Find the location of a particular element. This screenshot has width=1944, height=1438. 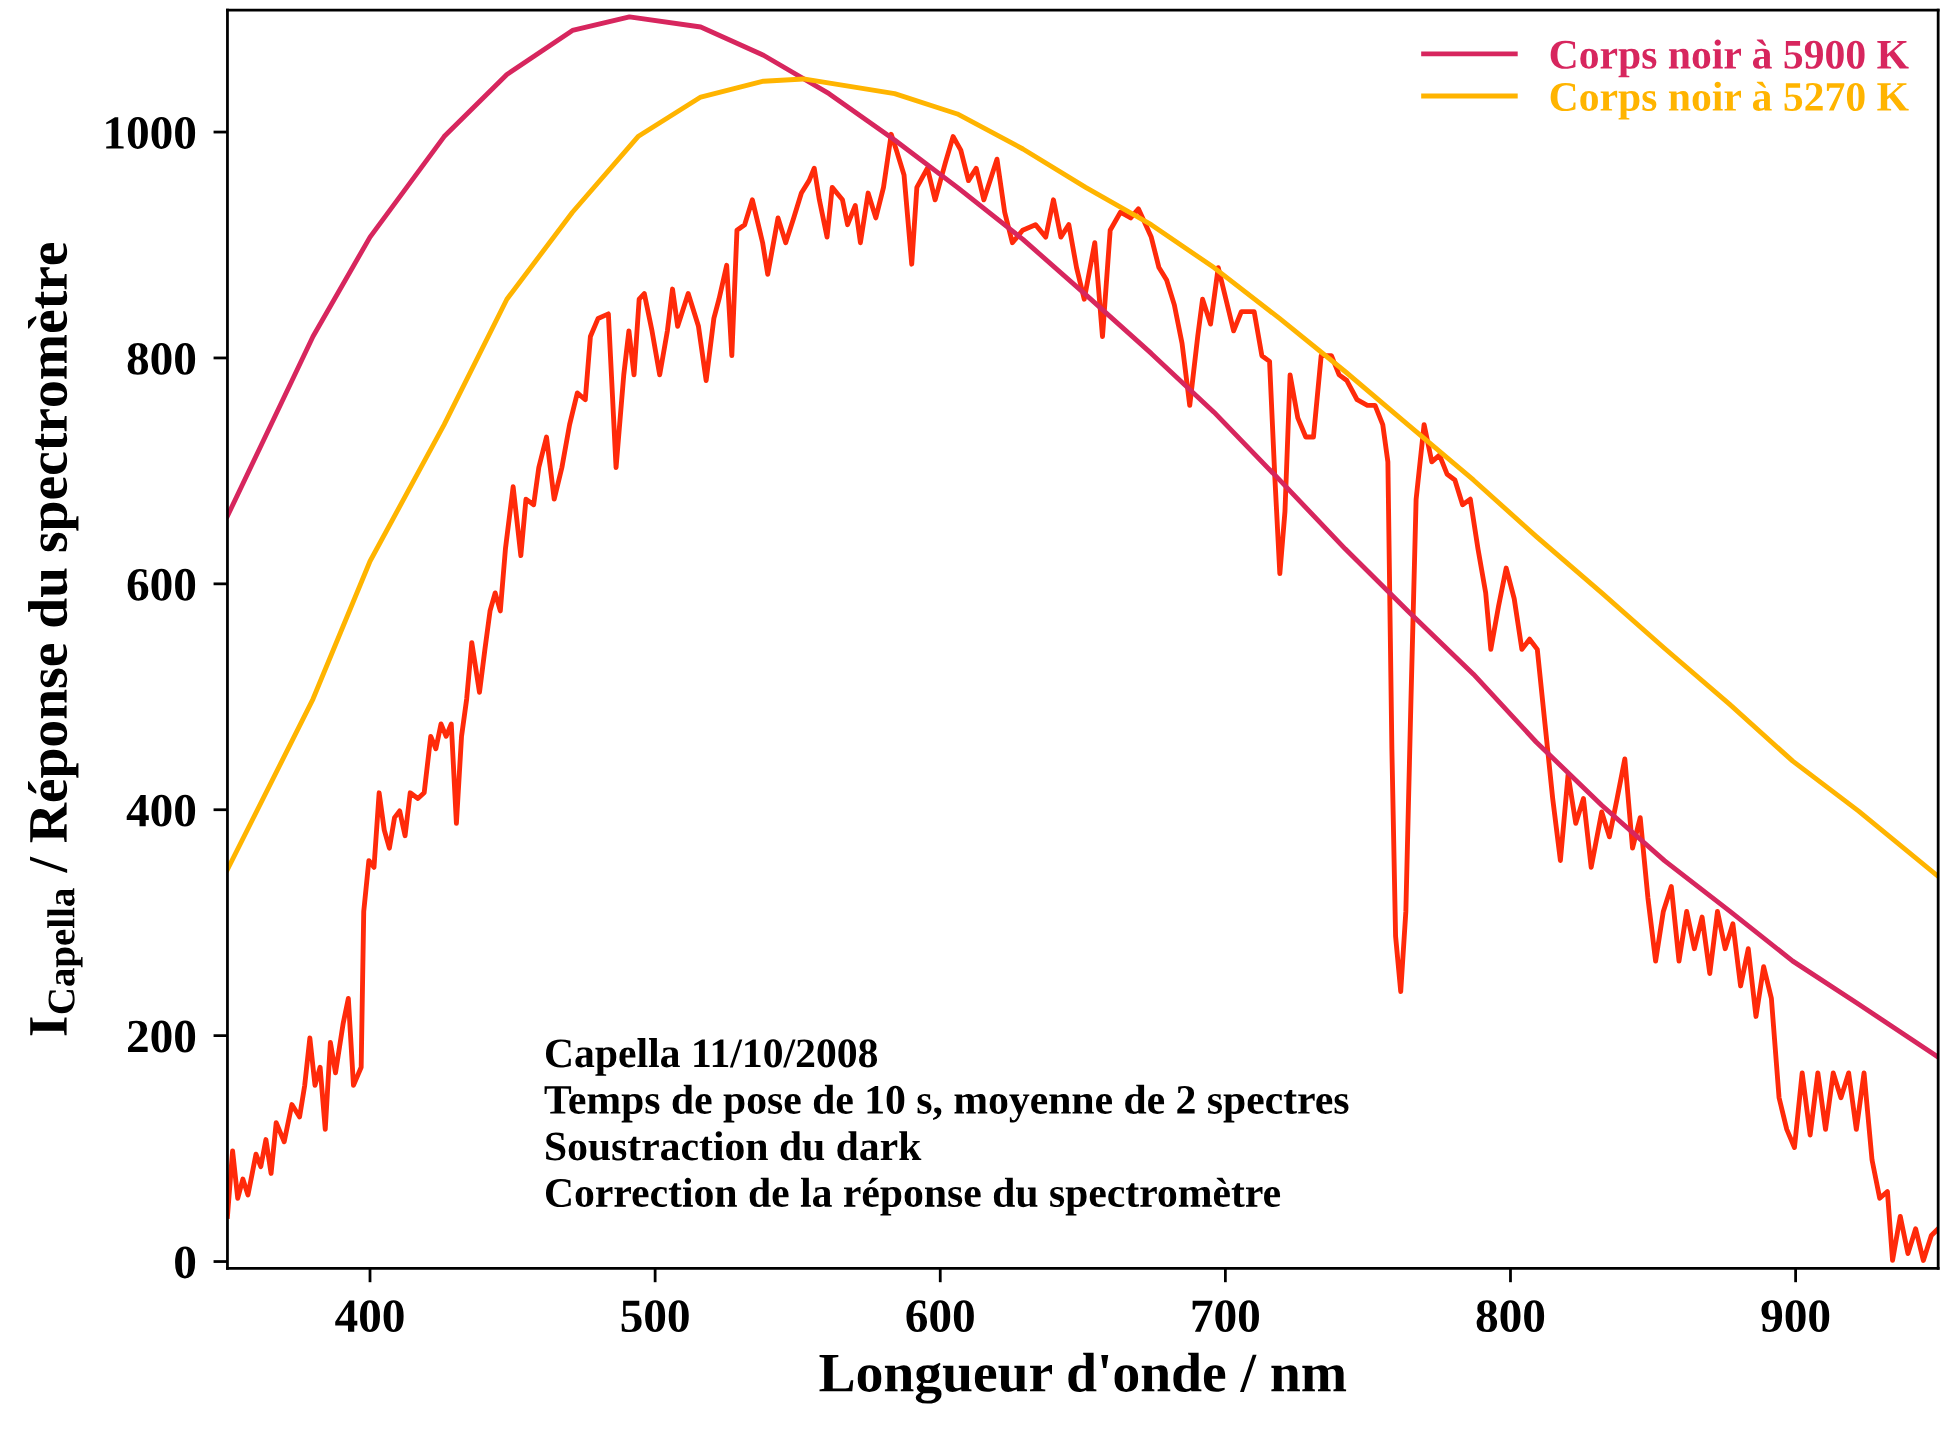

annotation: Capella 11/10/2008 is located at coordinates (711, 1057).